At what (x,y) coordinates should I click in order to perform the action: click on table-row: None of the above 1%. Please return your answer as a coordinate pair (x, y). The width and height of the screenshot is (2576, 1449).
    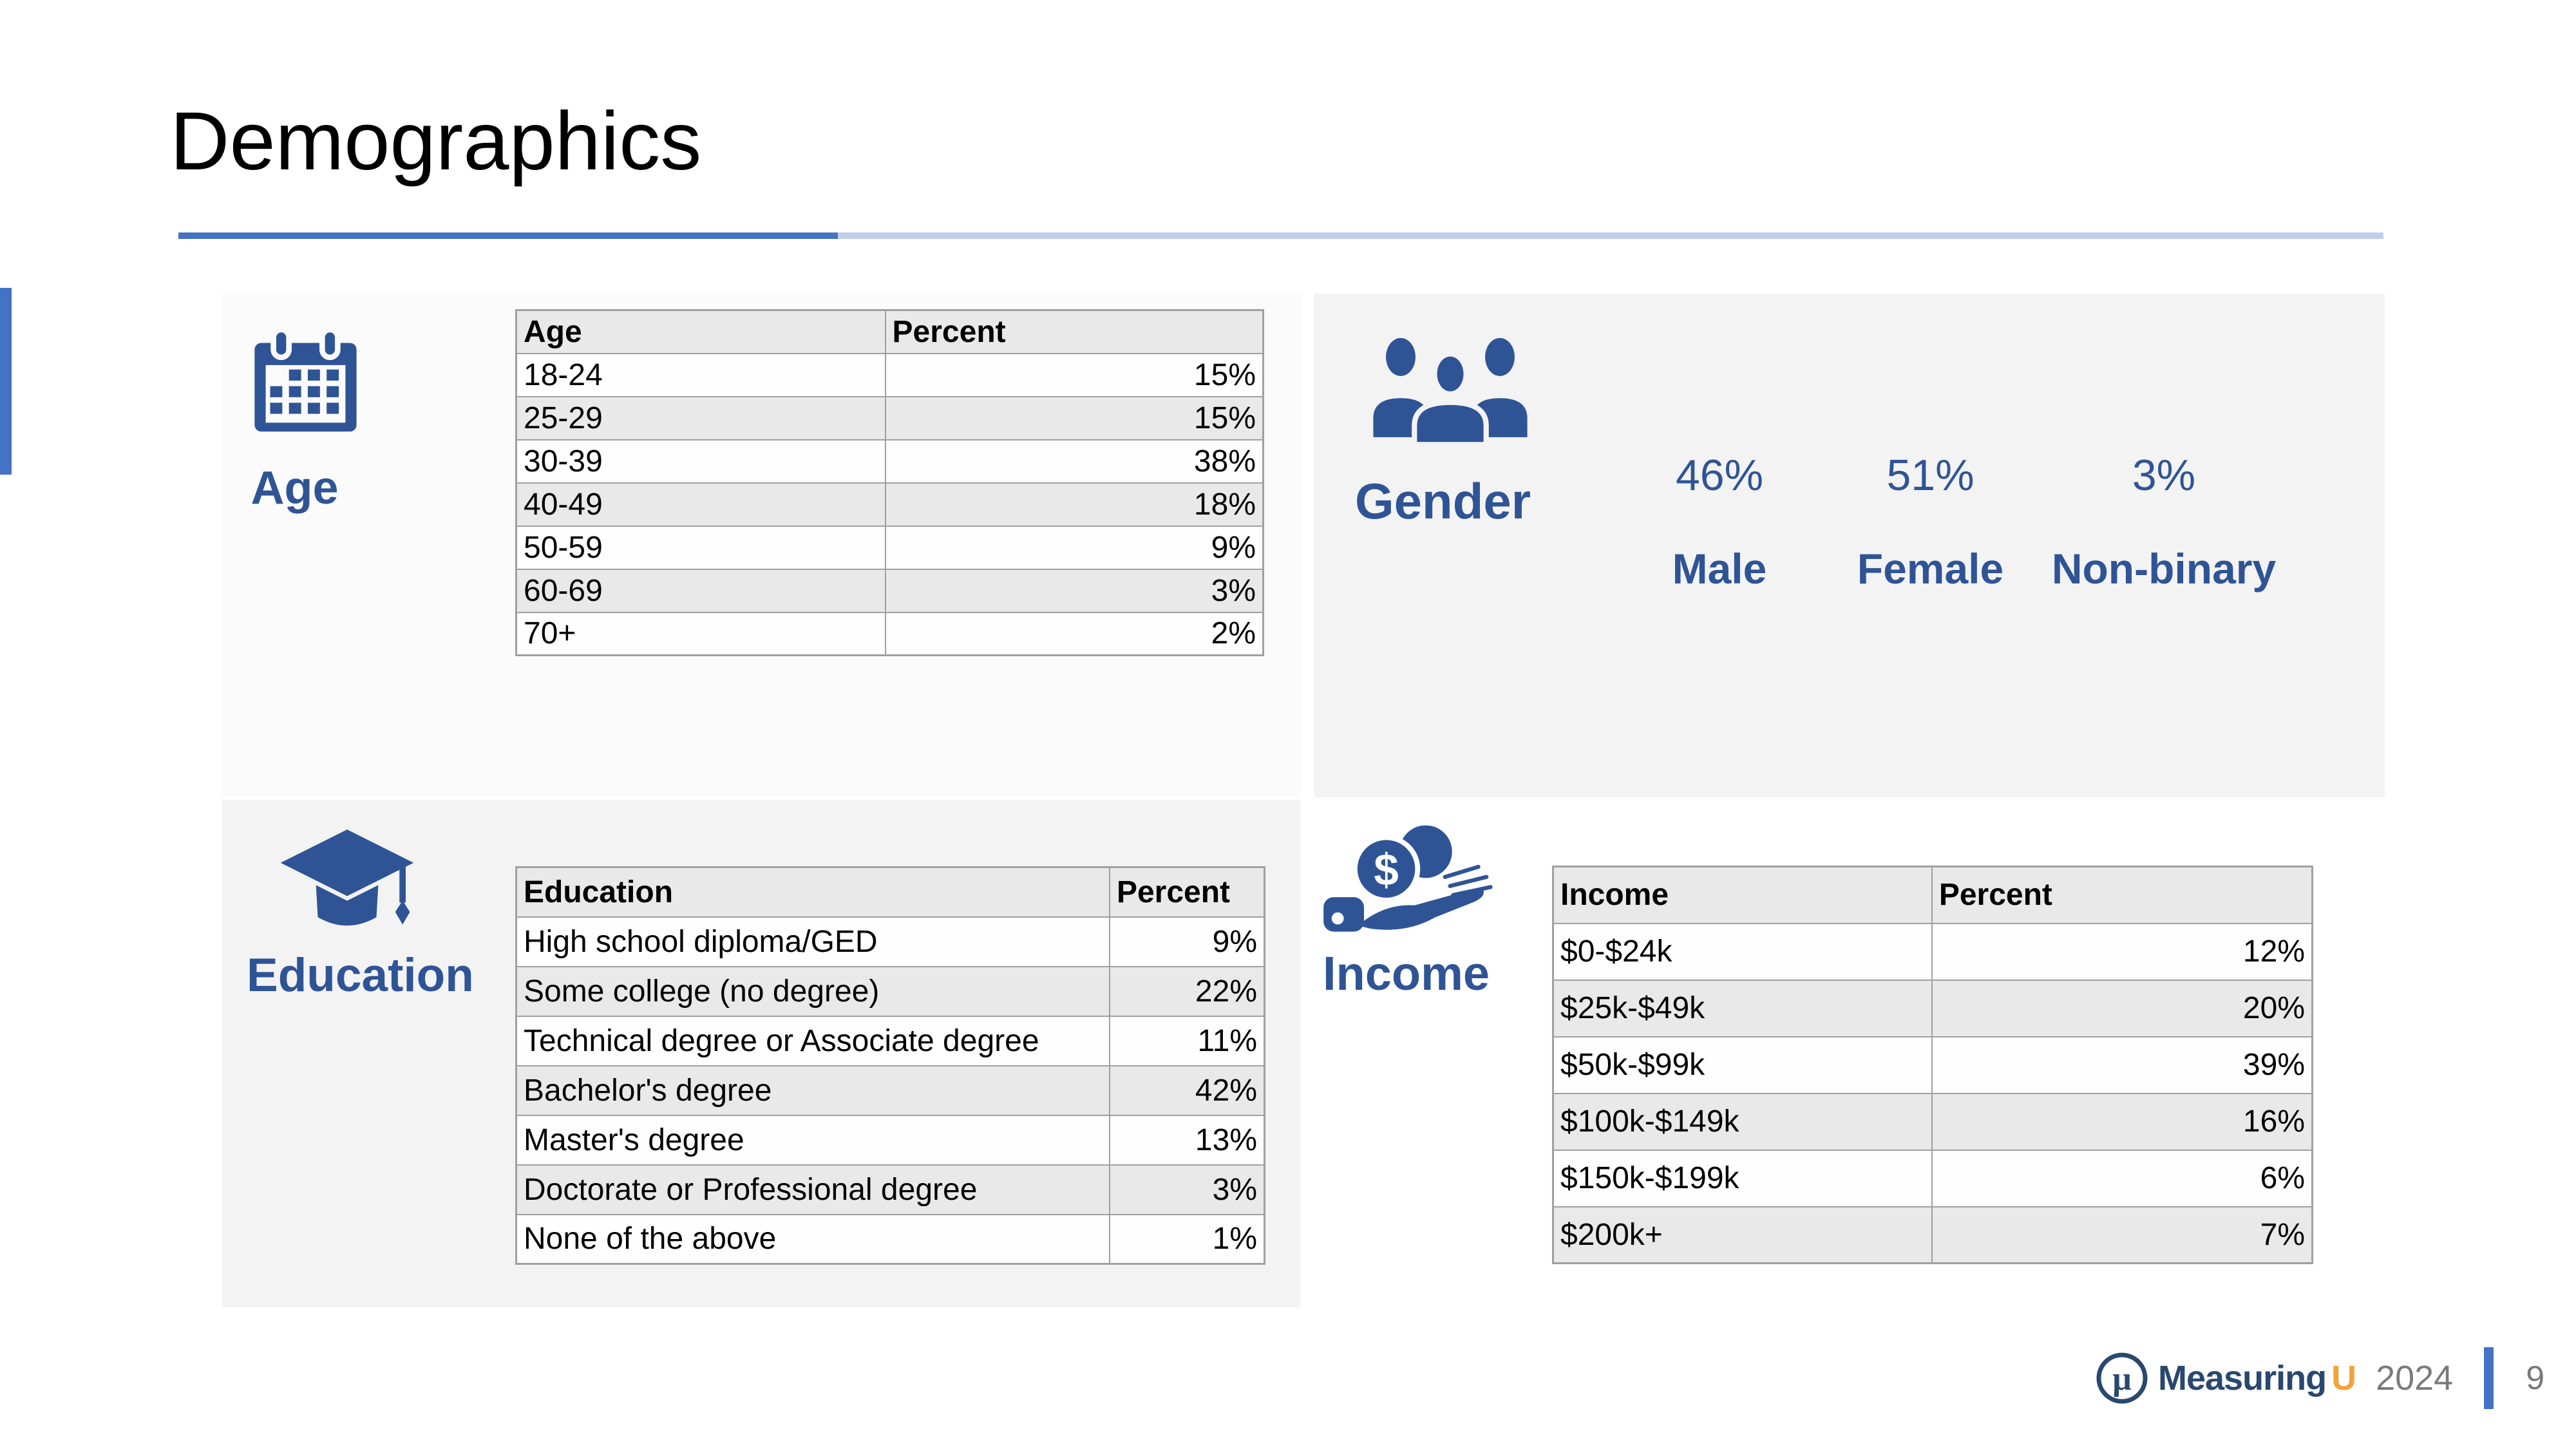
    Looking at the image, I should click on (890, 1239).